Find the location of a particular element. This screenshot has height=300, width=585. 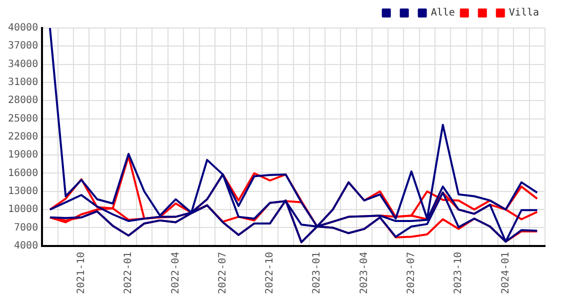

x-tick-label: 2023-04 is located at coordinates (364, 273).